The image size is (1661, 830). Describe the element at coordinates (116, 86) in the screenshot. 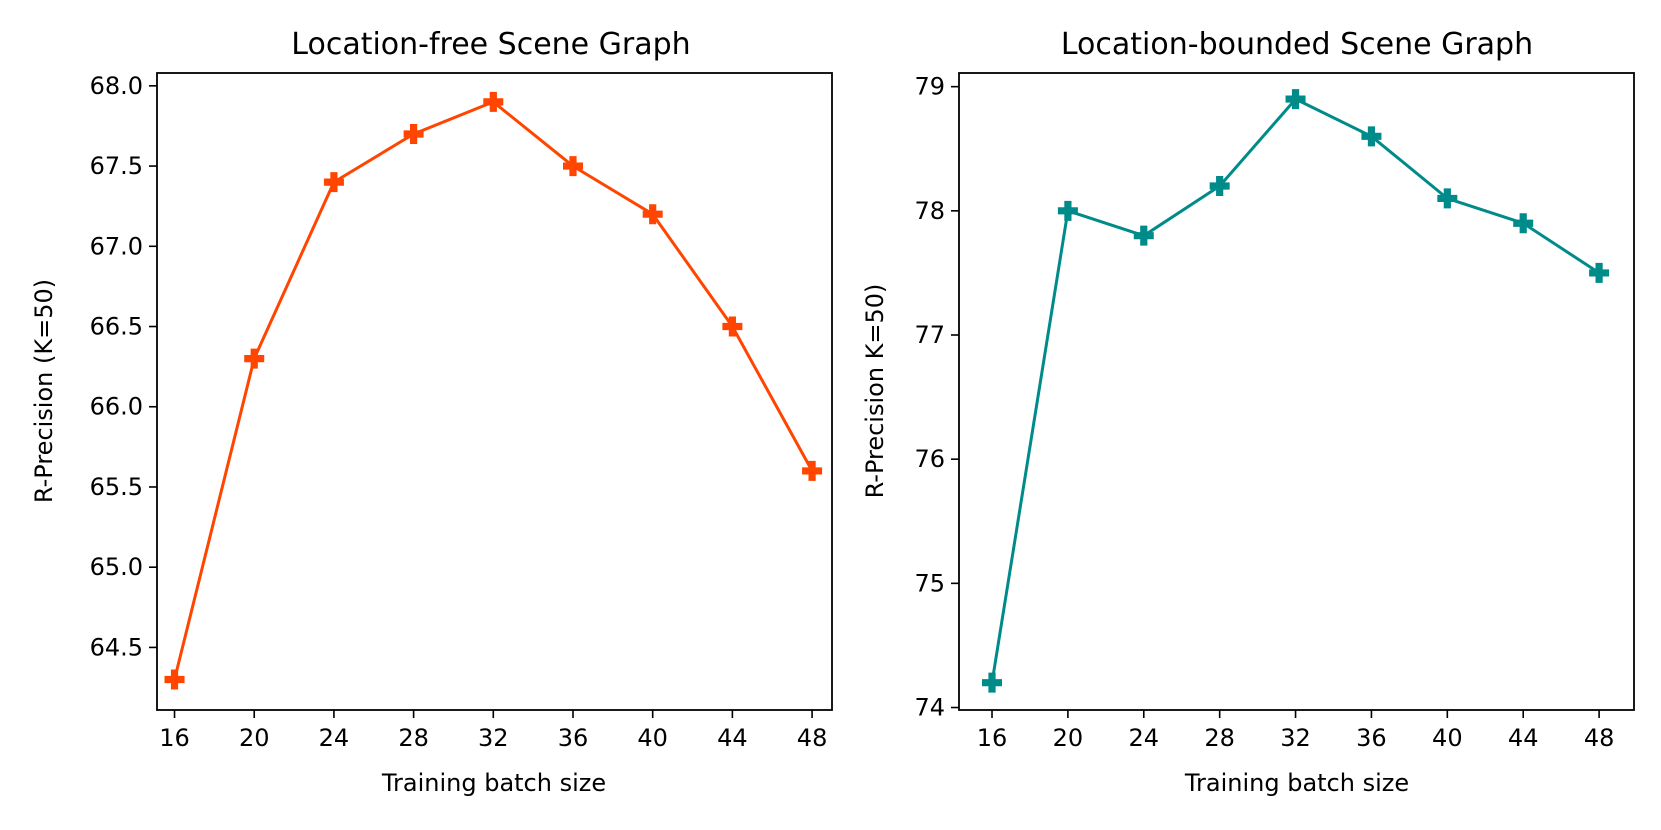

I see `y-tick-label: 68.0` at that location.